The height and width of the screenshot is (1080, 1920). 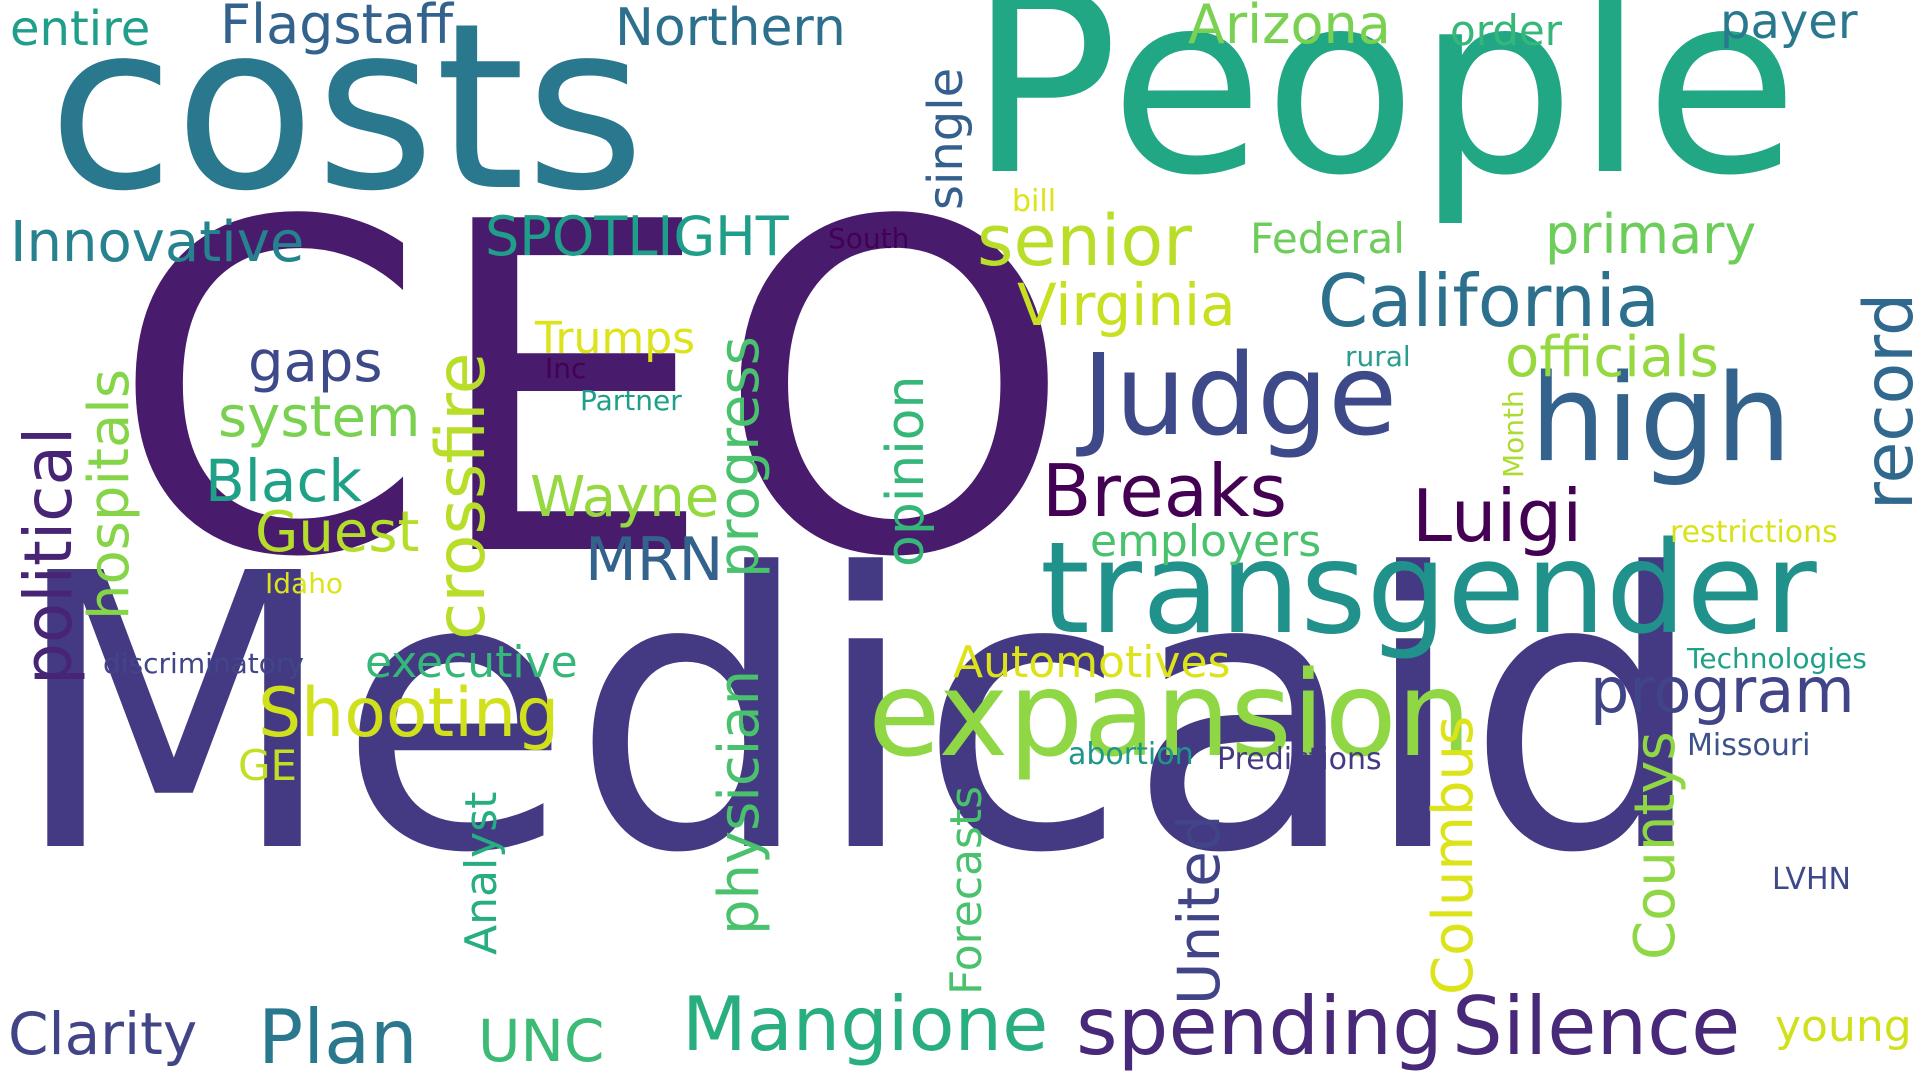 What do you see at coordinates (1513, 434) in the screenshot?
I see `word-month: Month` at bounding box center [1513, 434].